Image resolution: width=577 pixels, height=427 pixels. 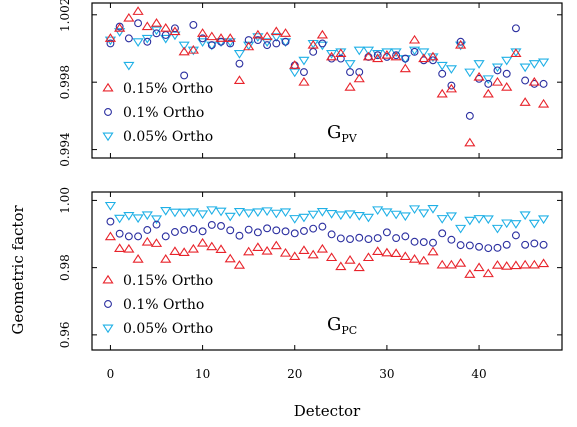 I want to click on panel-label-pv: GPV, so click(x=342, y=133).